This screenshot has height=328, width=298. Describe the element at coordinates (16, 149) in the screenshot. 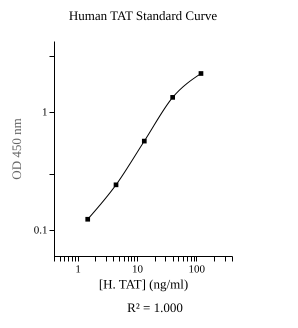

I see `y-axis-title: OD 450 nm` at that location.